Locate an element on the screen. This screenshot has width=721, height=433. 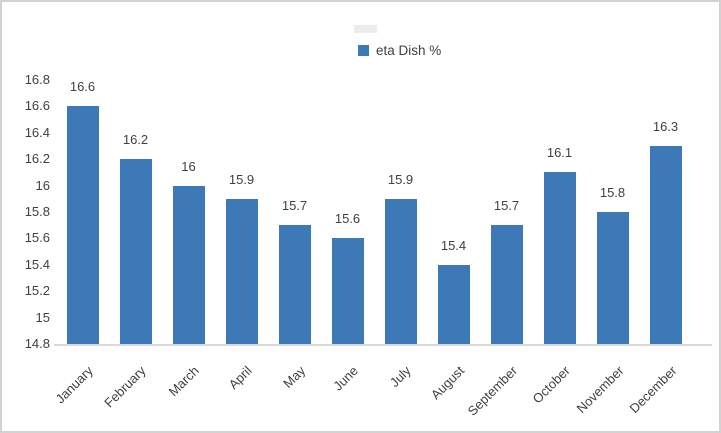
legend-label: eta Dish % is located at coordinates (409, 50).